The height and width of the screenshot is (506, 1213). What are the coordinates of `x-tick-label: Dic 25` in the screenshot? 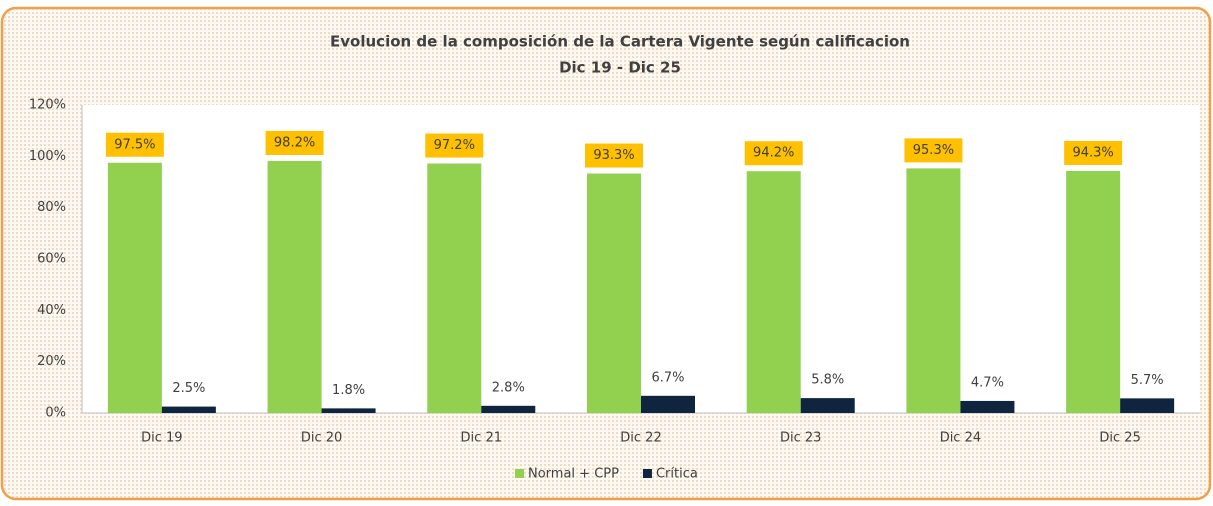 It's located at (1119, 438).